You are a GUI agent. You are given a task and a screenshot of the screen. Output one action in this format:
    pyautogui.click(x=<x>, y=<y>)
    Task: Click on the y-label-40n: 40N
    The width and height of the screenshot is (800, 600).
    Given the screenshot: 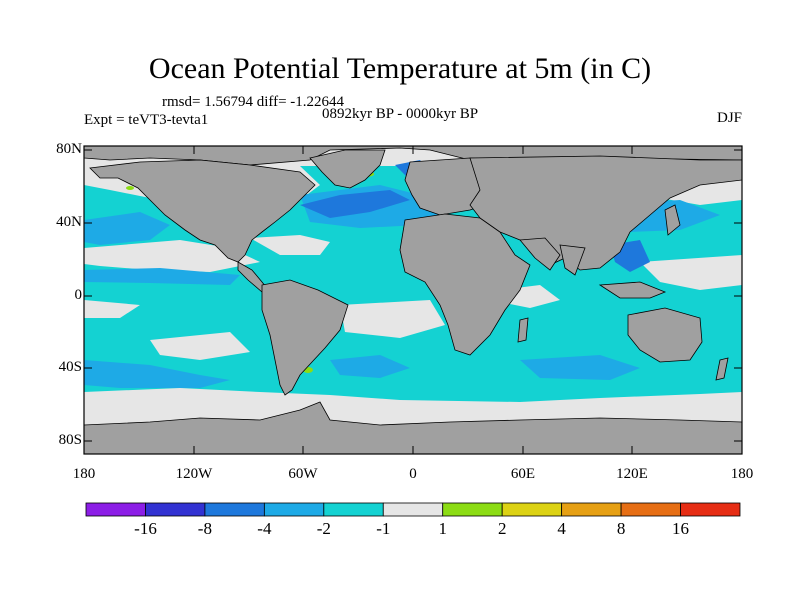 What is the action you would take?
    pyautogui.click(x=69, y=222)
    